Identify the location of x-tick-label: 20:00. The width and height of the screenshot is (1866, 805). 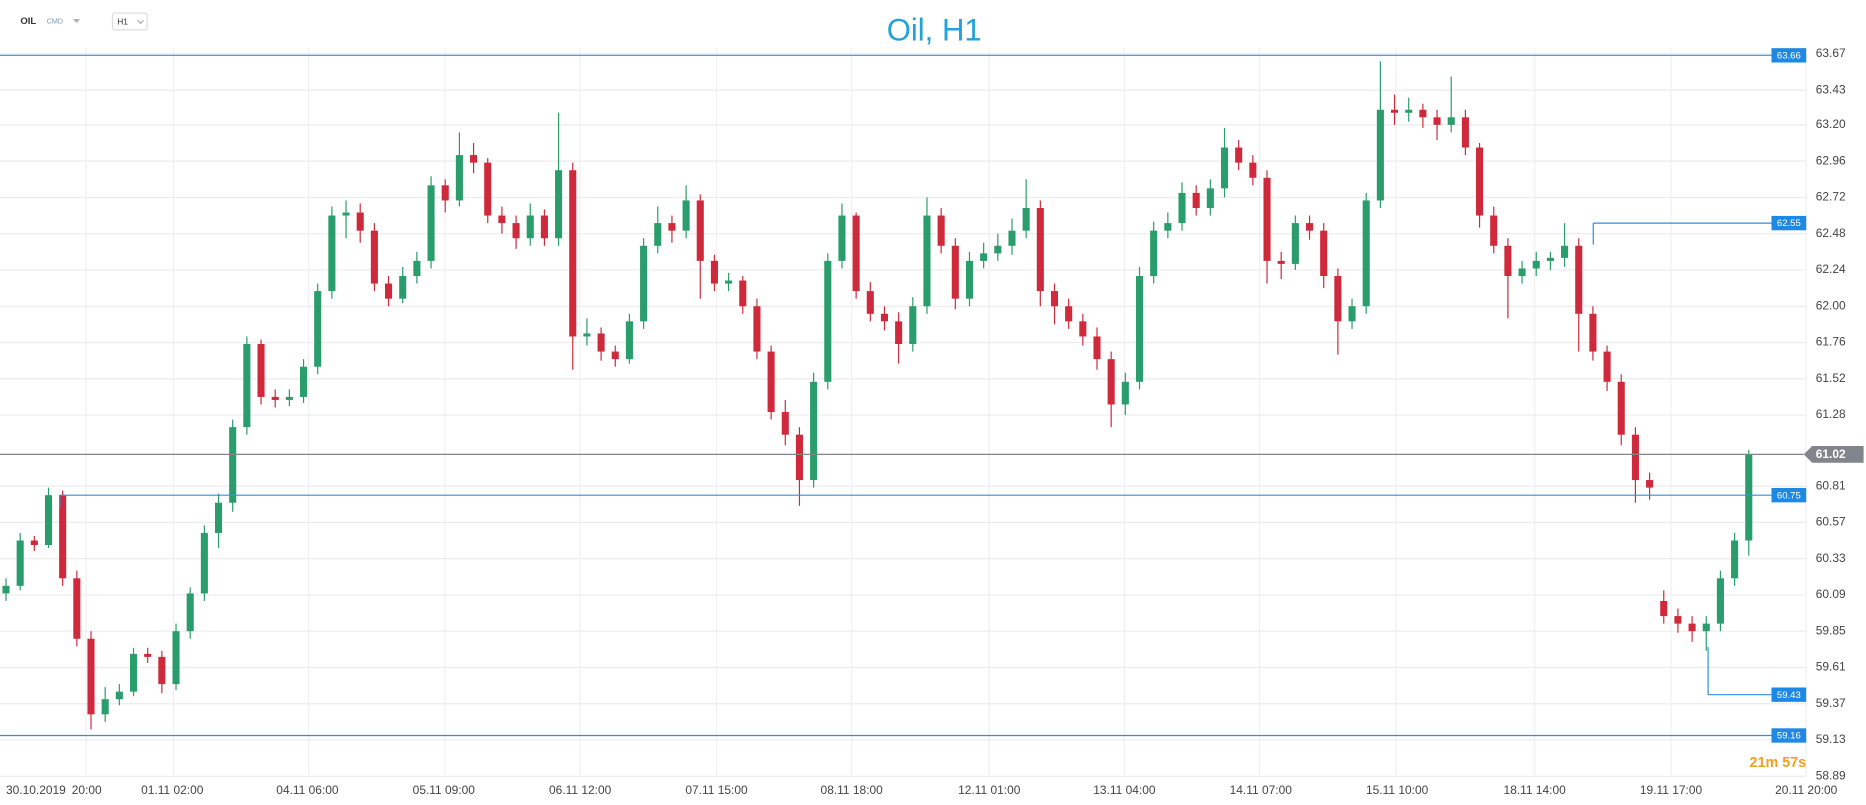
(87, 790).